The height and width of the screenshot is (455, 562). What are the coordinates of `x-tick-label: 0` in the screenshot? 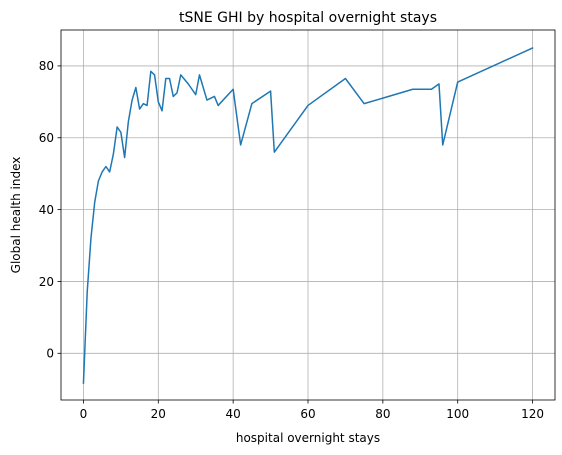 It's located at (84, 414).